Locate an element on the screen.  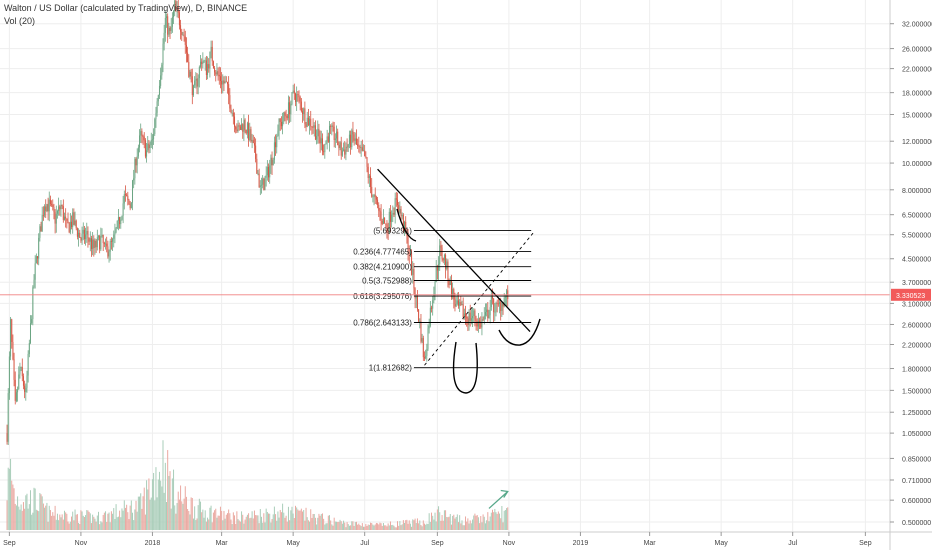
y-tick-label: 0.850000 is located at coordinates (916, 459).